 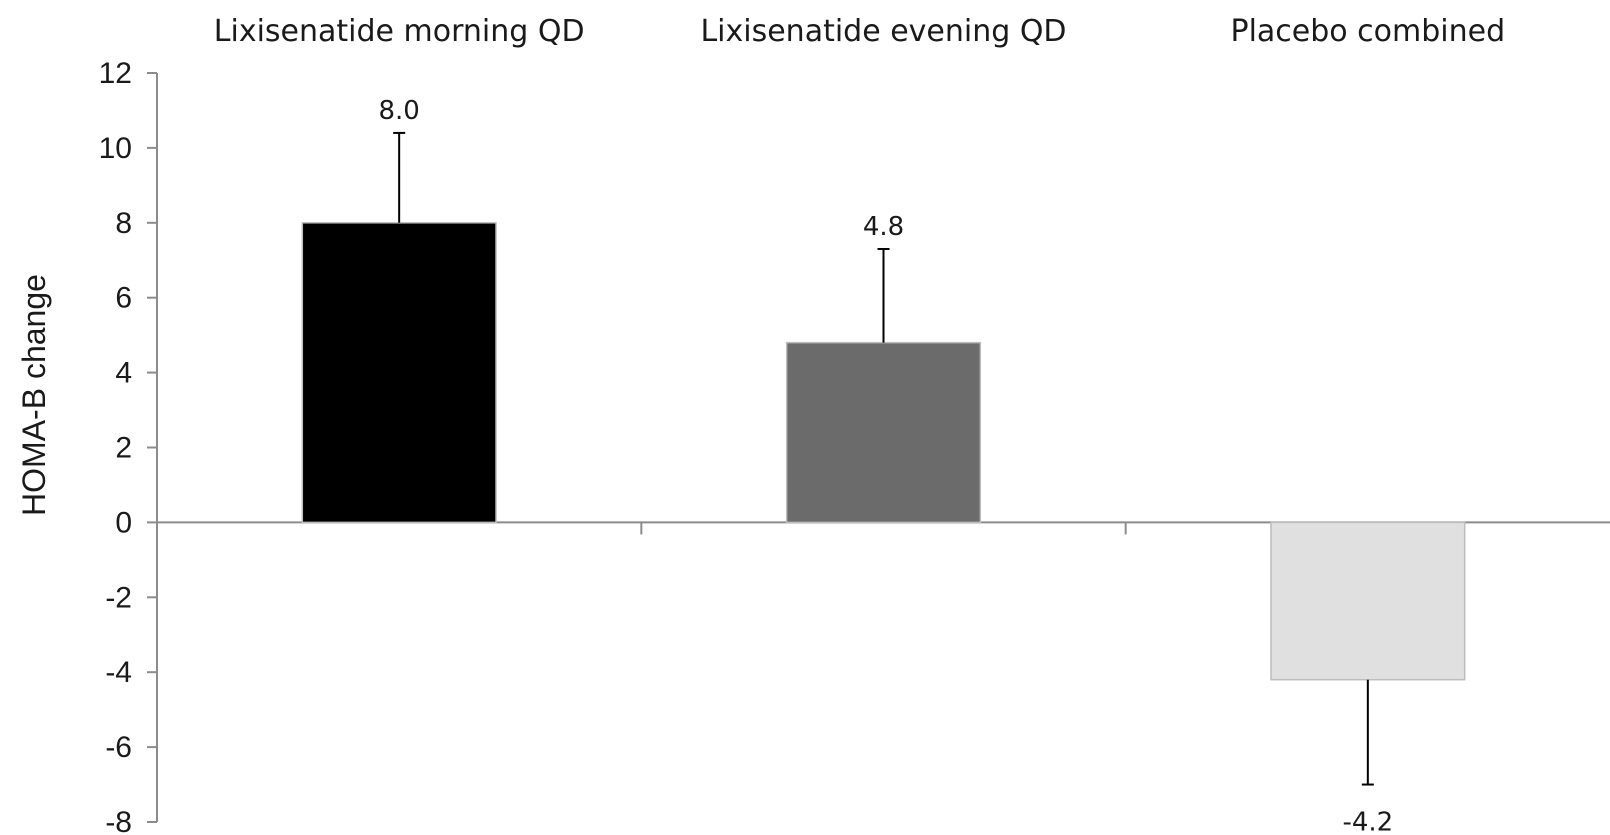 What do you see at coordinates (123, 223) in the screenshot?
I see `y-tick-label: 8` at bounding box center [123, 223].